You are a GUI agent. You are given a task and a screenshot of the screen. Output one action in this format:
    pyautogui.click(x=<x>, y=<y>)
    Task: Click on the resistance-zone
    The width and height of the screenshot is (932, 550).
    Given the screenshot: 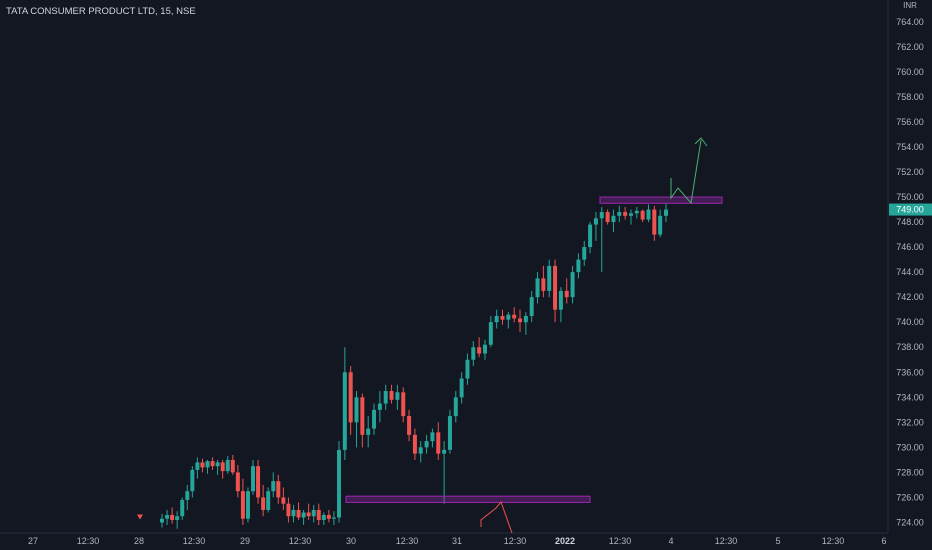 What is the action you would take?
    pyautogui.click(x=661, y=200)
    